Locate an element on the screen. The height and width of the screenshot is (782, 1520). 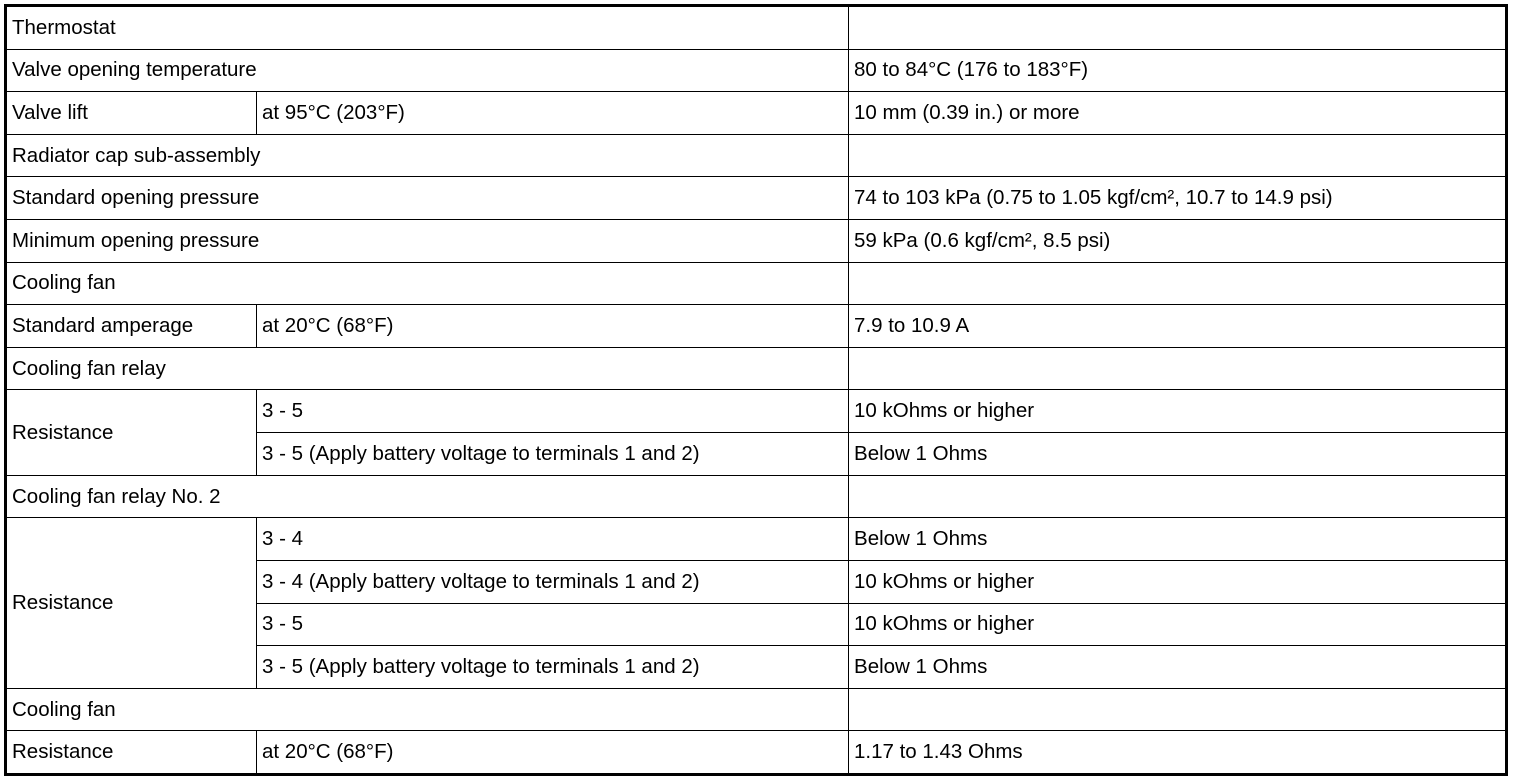
table-cell: Minimum opening pressure is located at coordinates (427, 241).